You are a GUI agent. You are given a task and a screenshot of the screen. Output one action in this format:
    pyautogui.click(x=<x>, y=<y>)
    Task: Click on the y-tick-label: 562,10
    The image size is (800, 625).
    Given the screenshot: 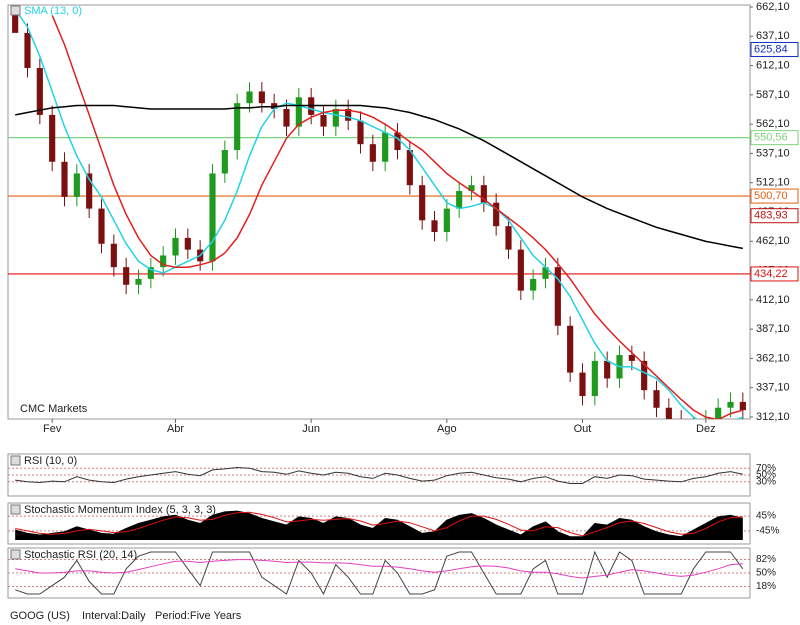 What is the action you would take?
    pyautogui.click(x=773, y=124)
    